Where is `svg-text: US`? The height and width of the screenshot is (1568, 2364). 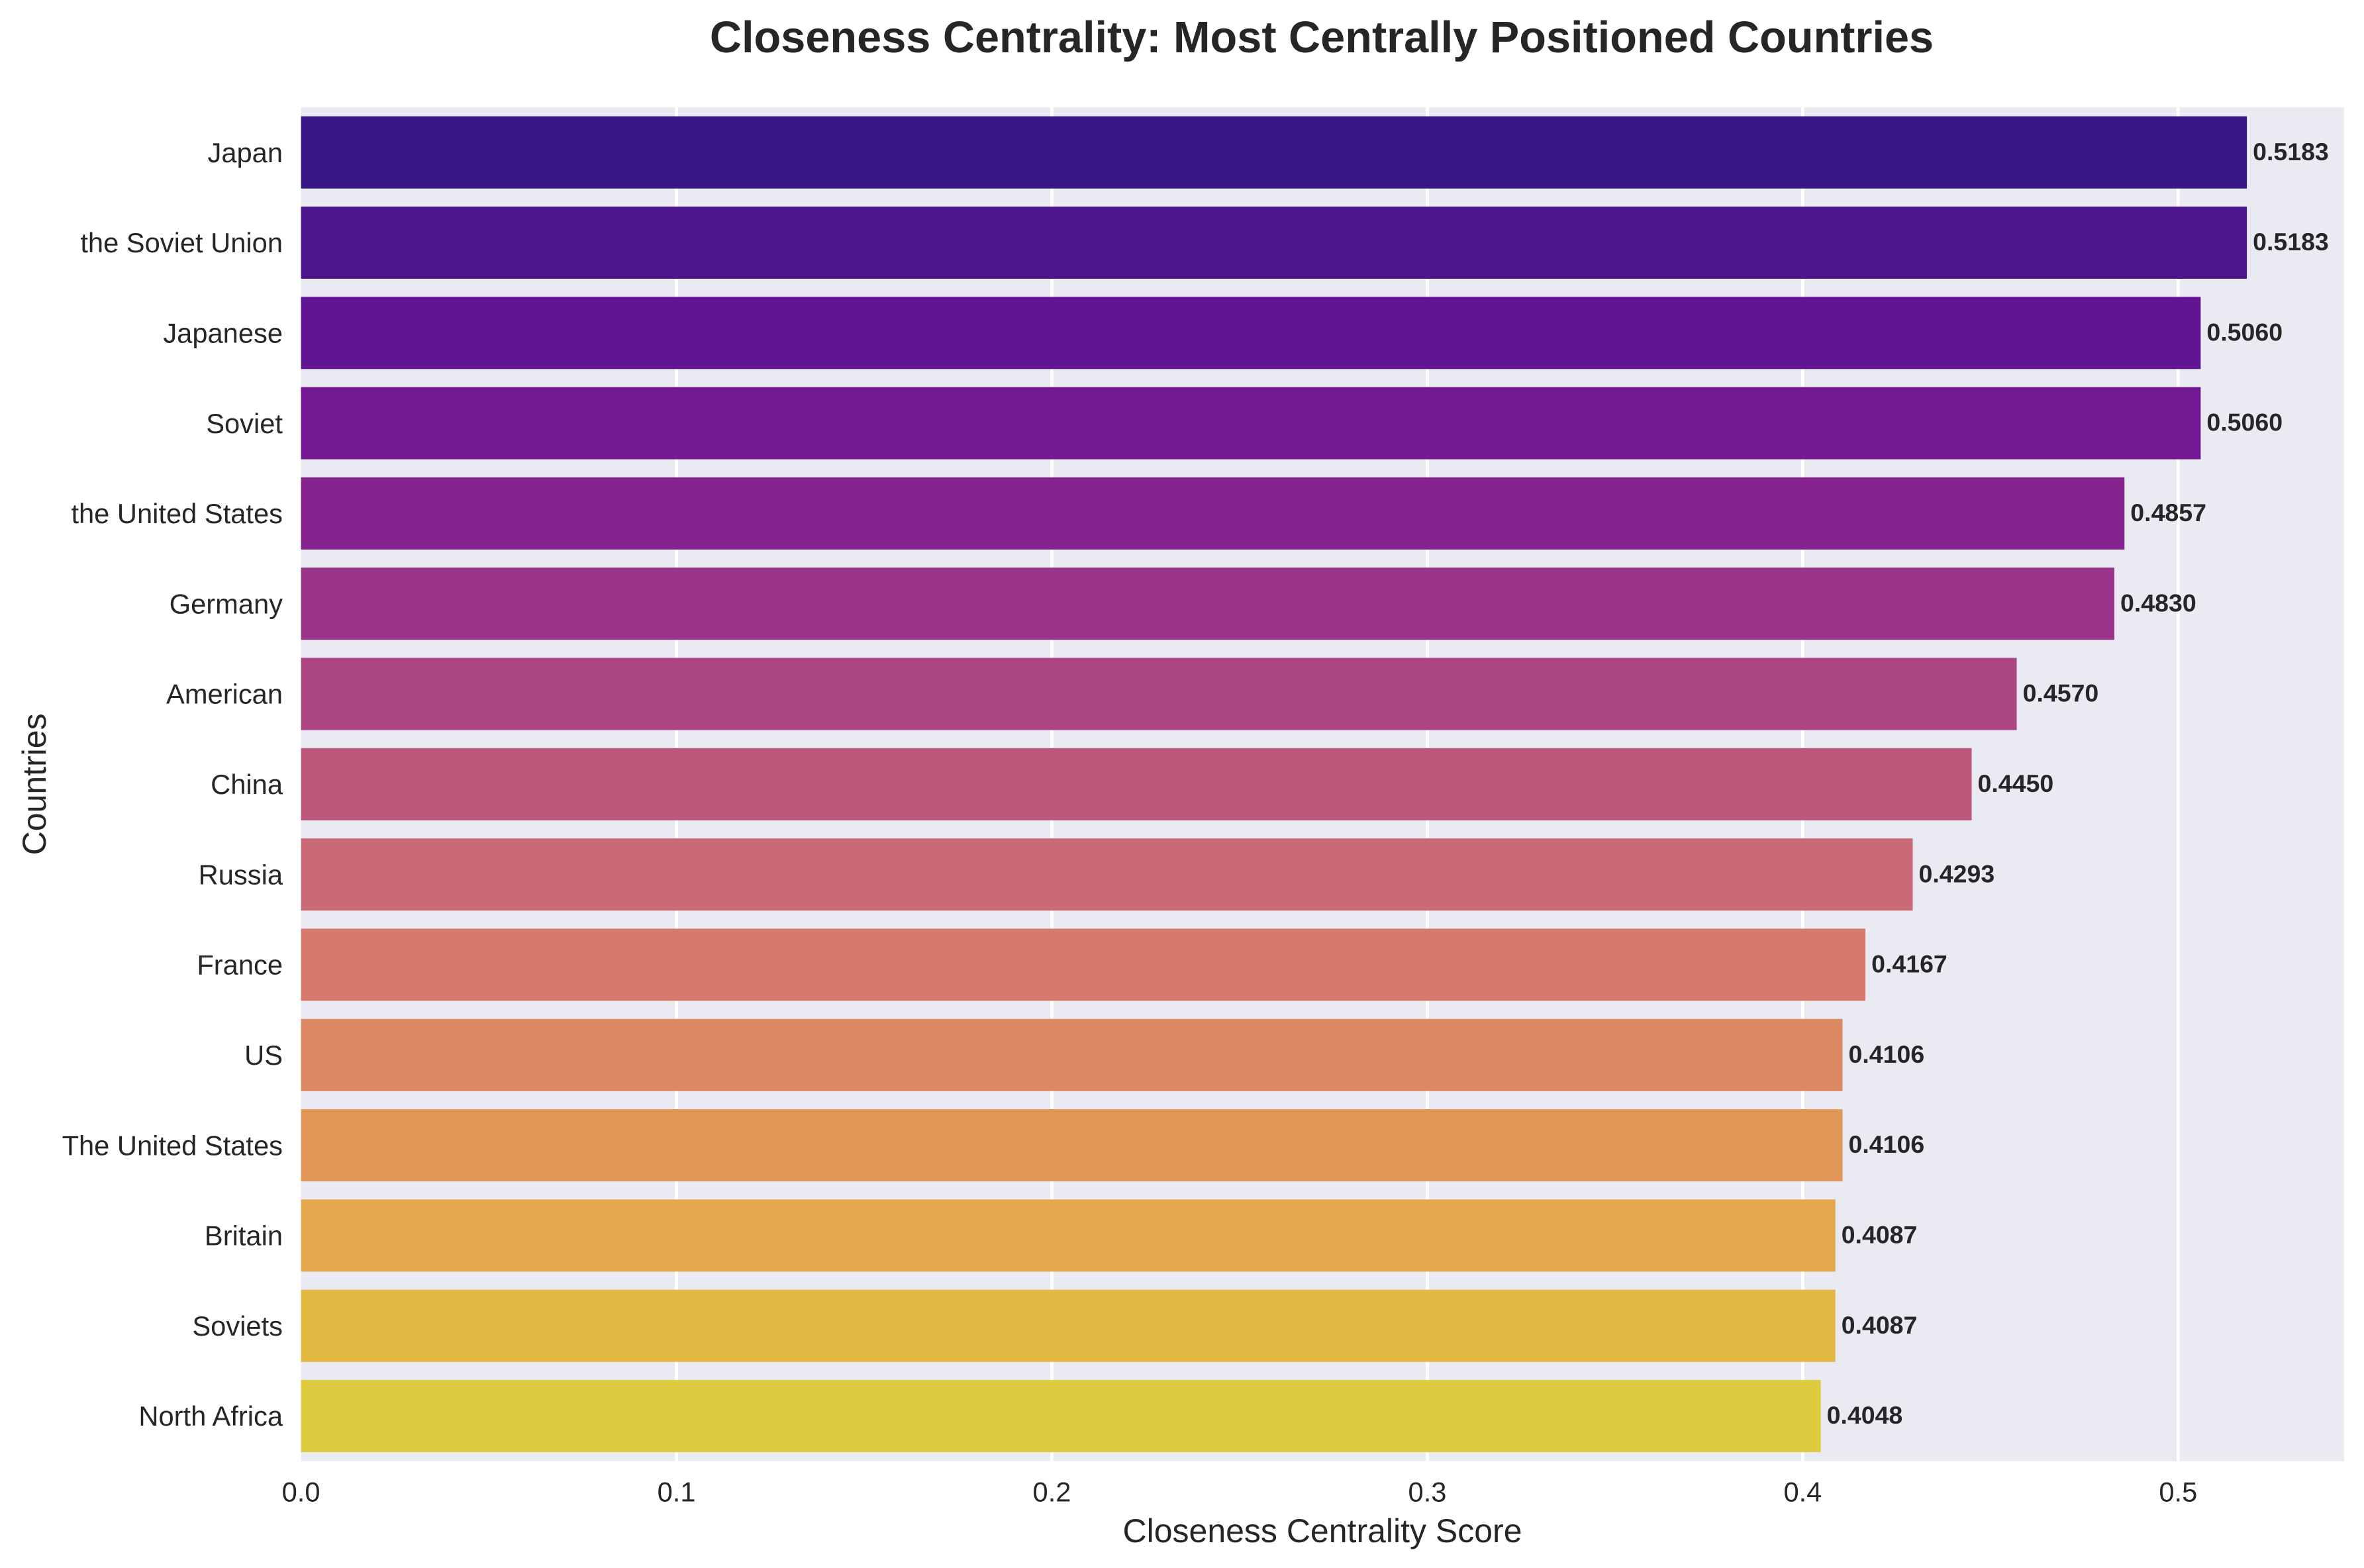 svg-text: US is located at coordinates (263, 1055).